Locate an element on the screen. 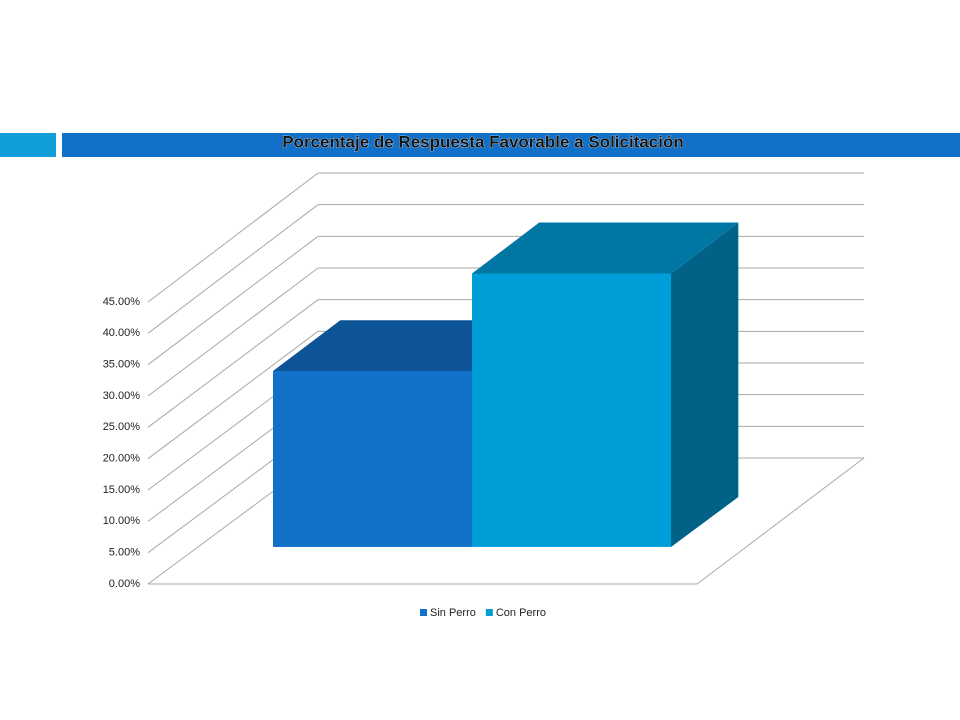  y-tick-label: 40.00% is located at coordinates (122, 333).